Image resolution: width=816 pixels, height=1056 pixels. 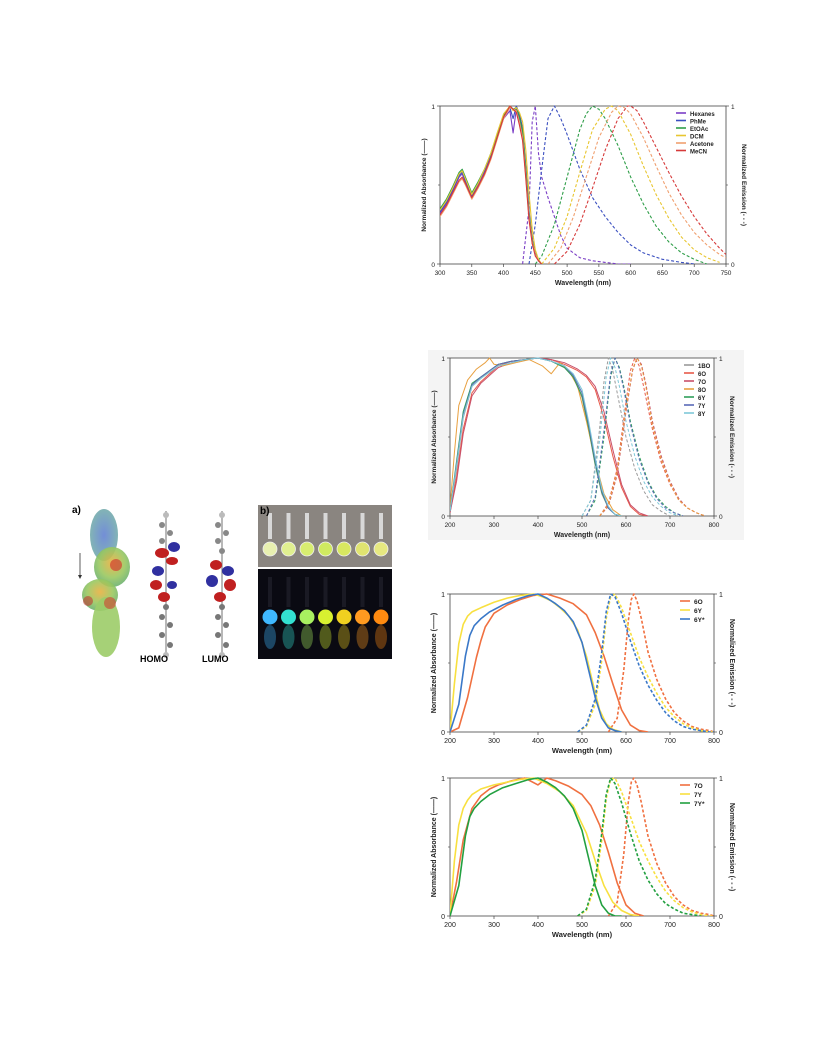 What do you see at coordinates (702, 115) in the screenshot?
I see `legend-entry: Hexanes` at bounding box center [702, 115].